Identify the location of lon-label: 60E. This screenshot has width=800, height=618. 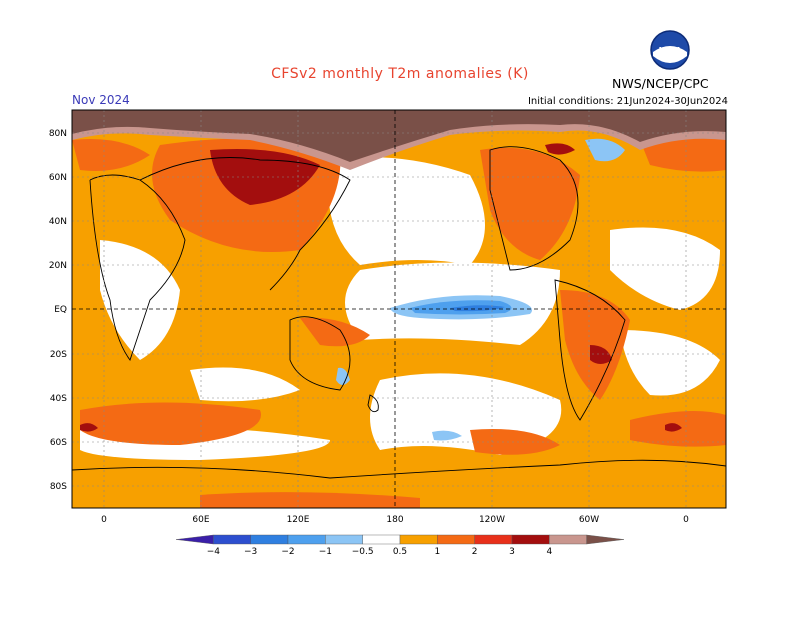
(200, 520).